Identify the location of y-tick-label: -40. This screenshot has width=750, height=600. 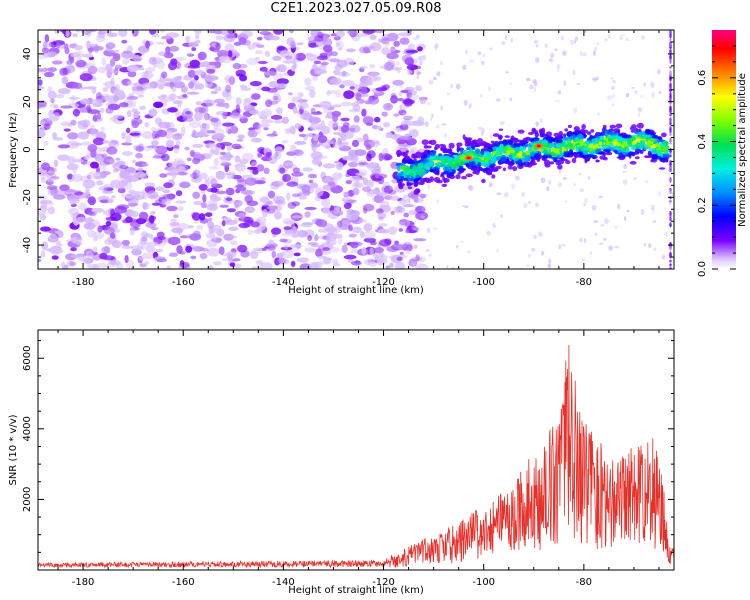
(27, 245).